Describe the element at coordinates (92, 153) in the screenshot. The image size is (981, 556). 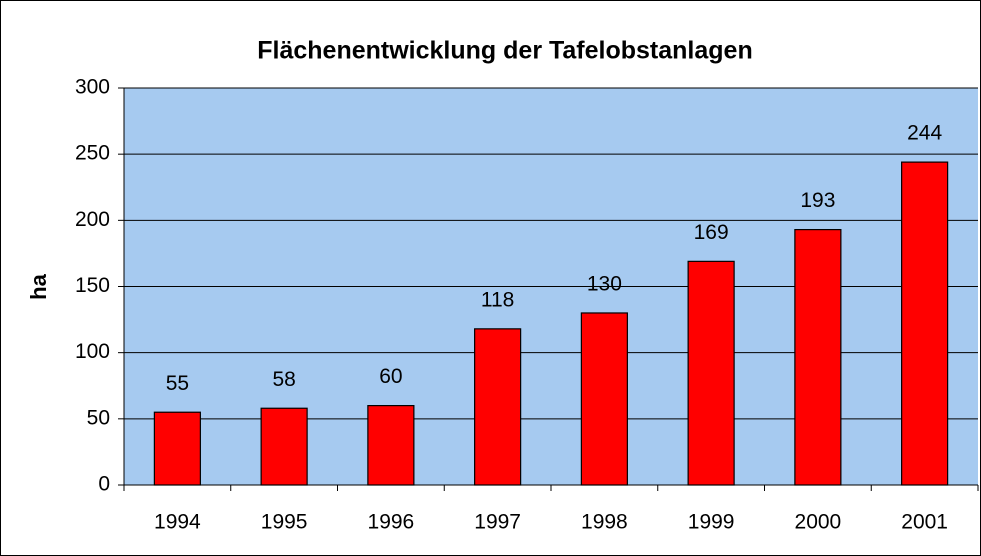
I see `y-tick-label: 250` at that location.